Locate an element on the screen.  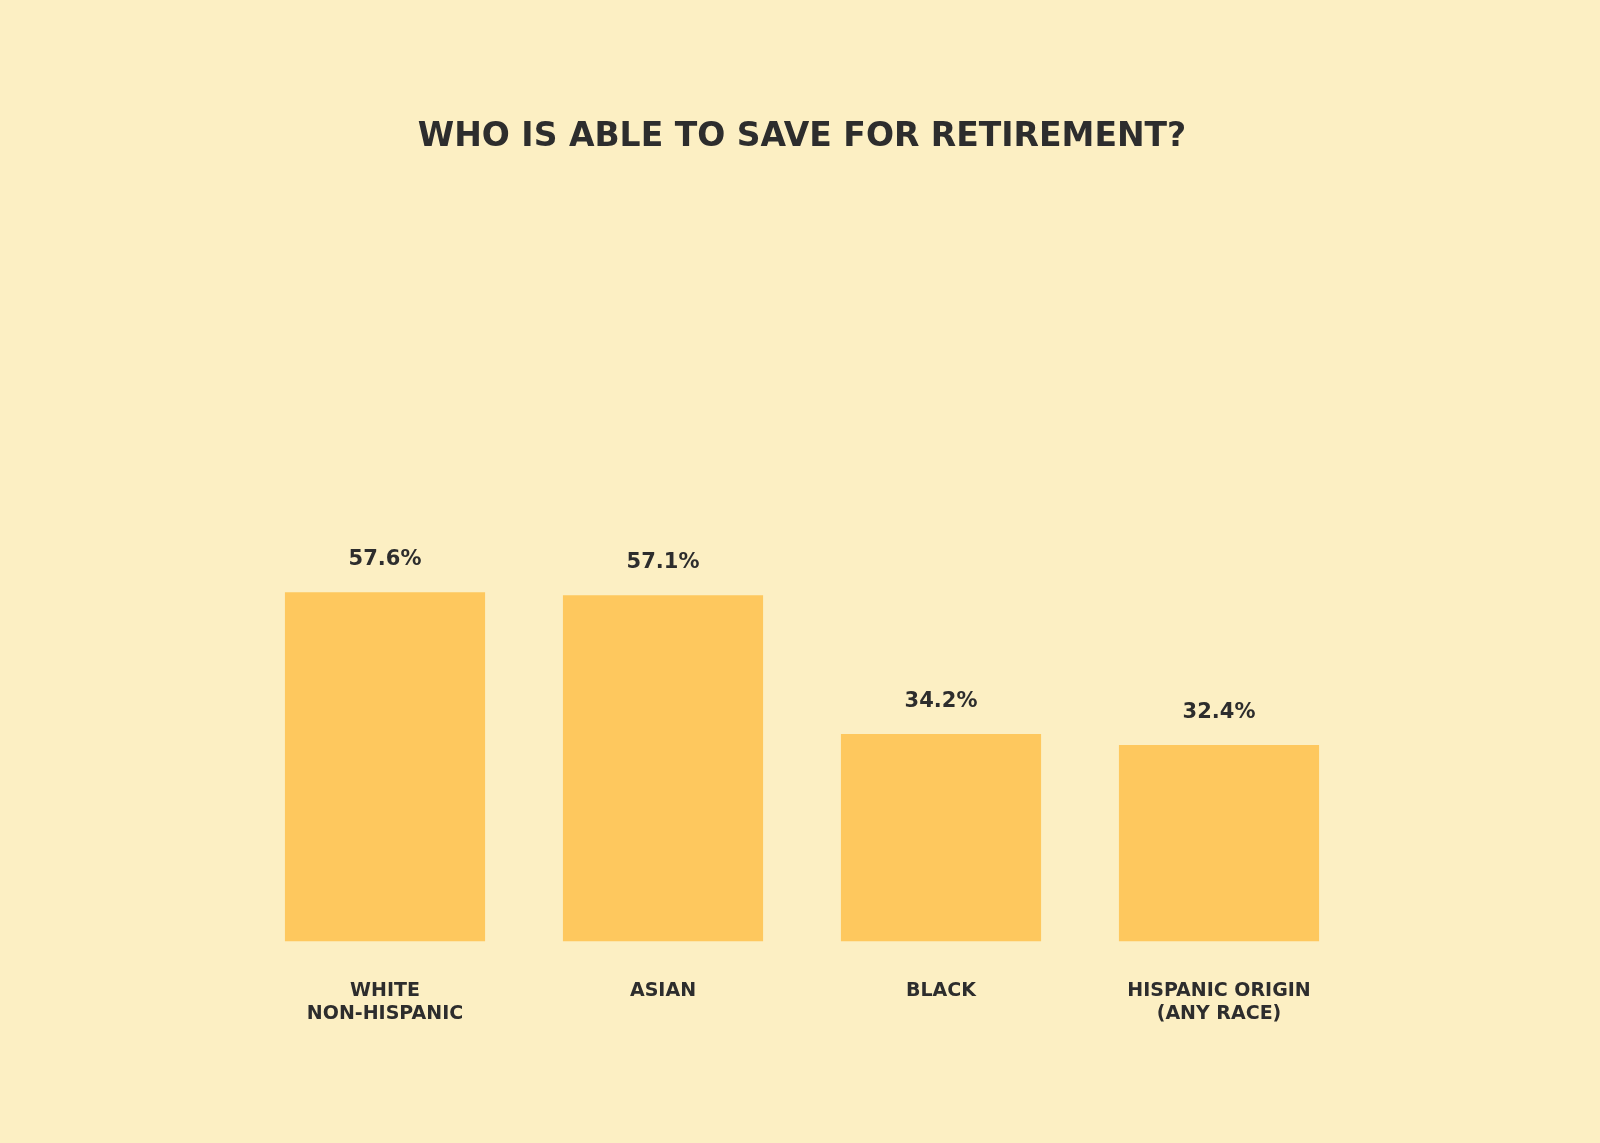
x-tick-label: HISPANIC ORIGIN (ANY RACE) is located at coordinates (1219, 1000).